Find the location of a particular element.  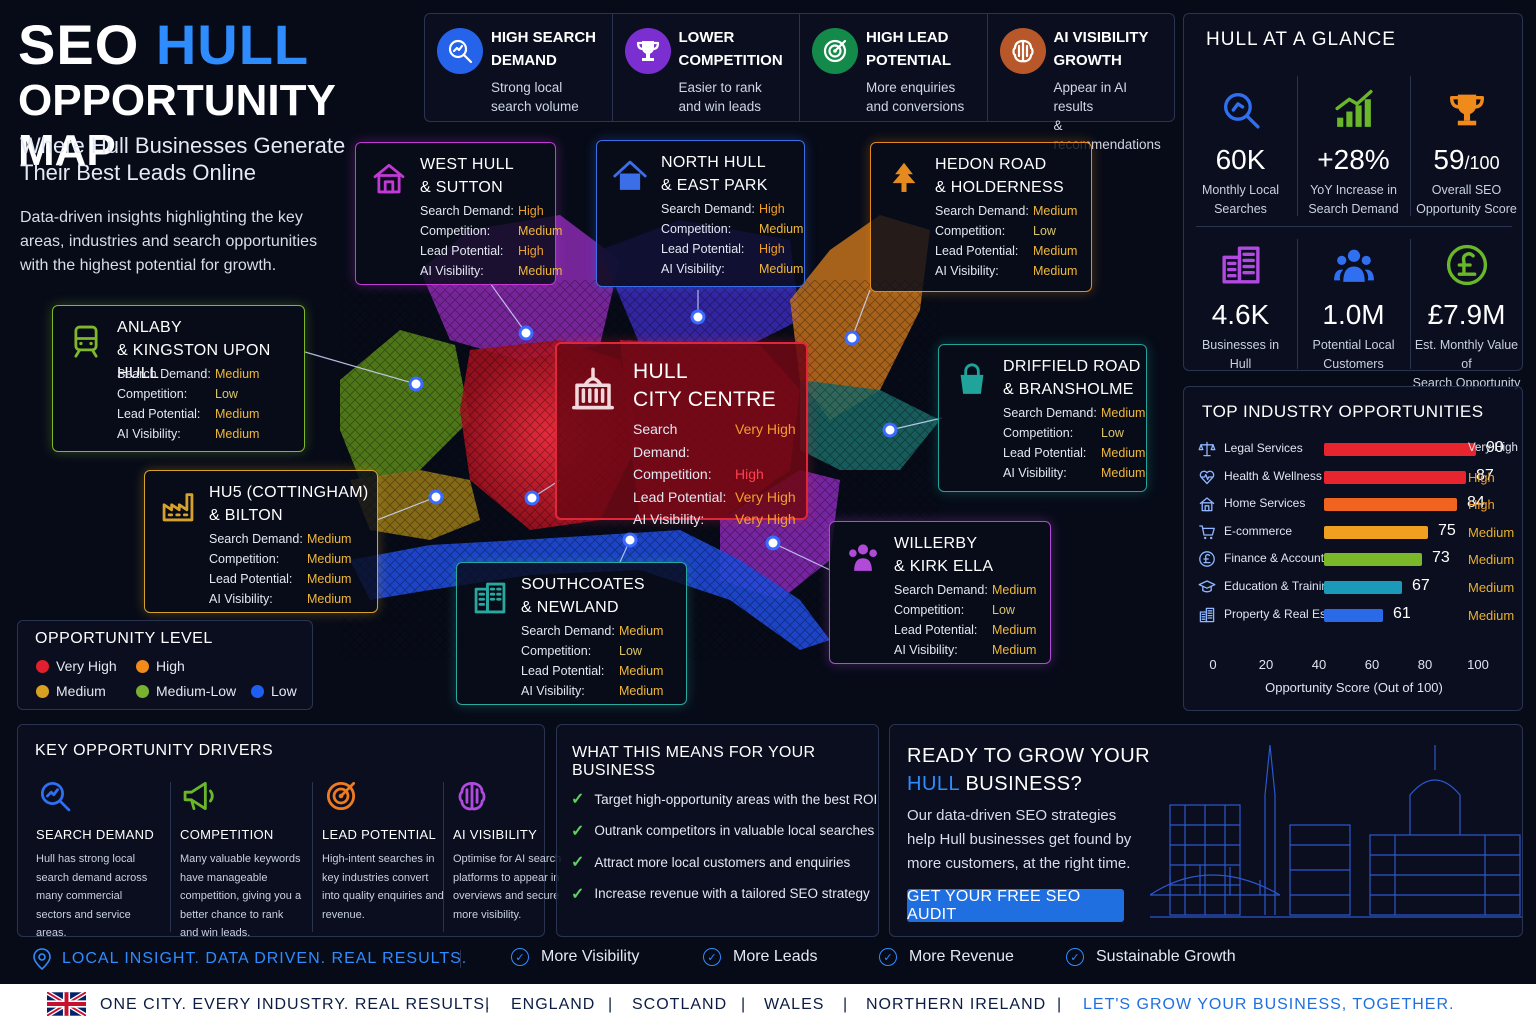

benefit-desc-1: Appear in AI results is located at coordinates (1090, 97).